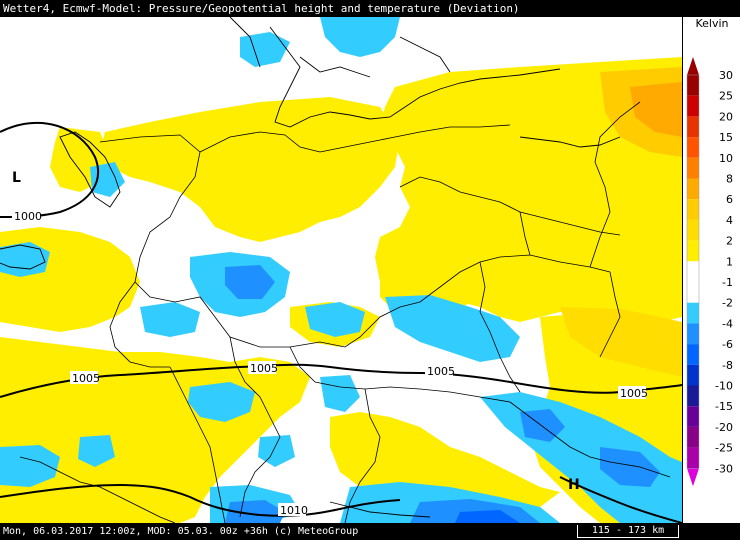  Describe the element at coordinates (724, 468) in the screenshot. I see `legend-label: -30` at that location.